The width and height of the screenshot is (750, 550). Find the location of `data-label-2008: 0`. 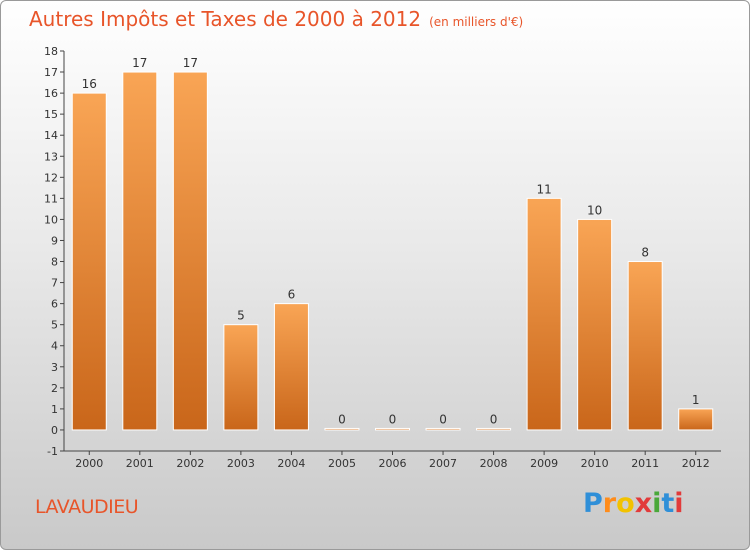

data-label-2008: 0 is located at coordinates (494, 419).